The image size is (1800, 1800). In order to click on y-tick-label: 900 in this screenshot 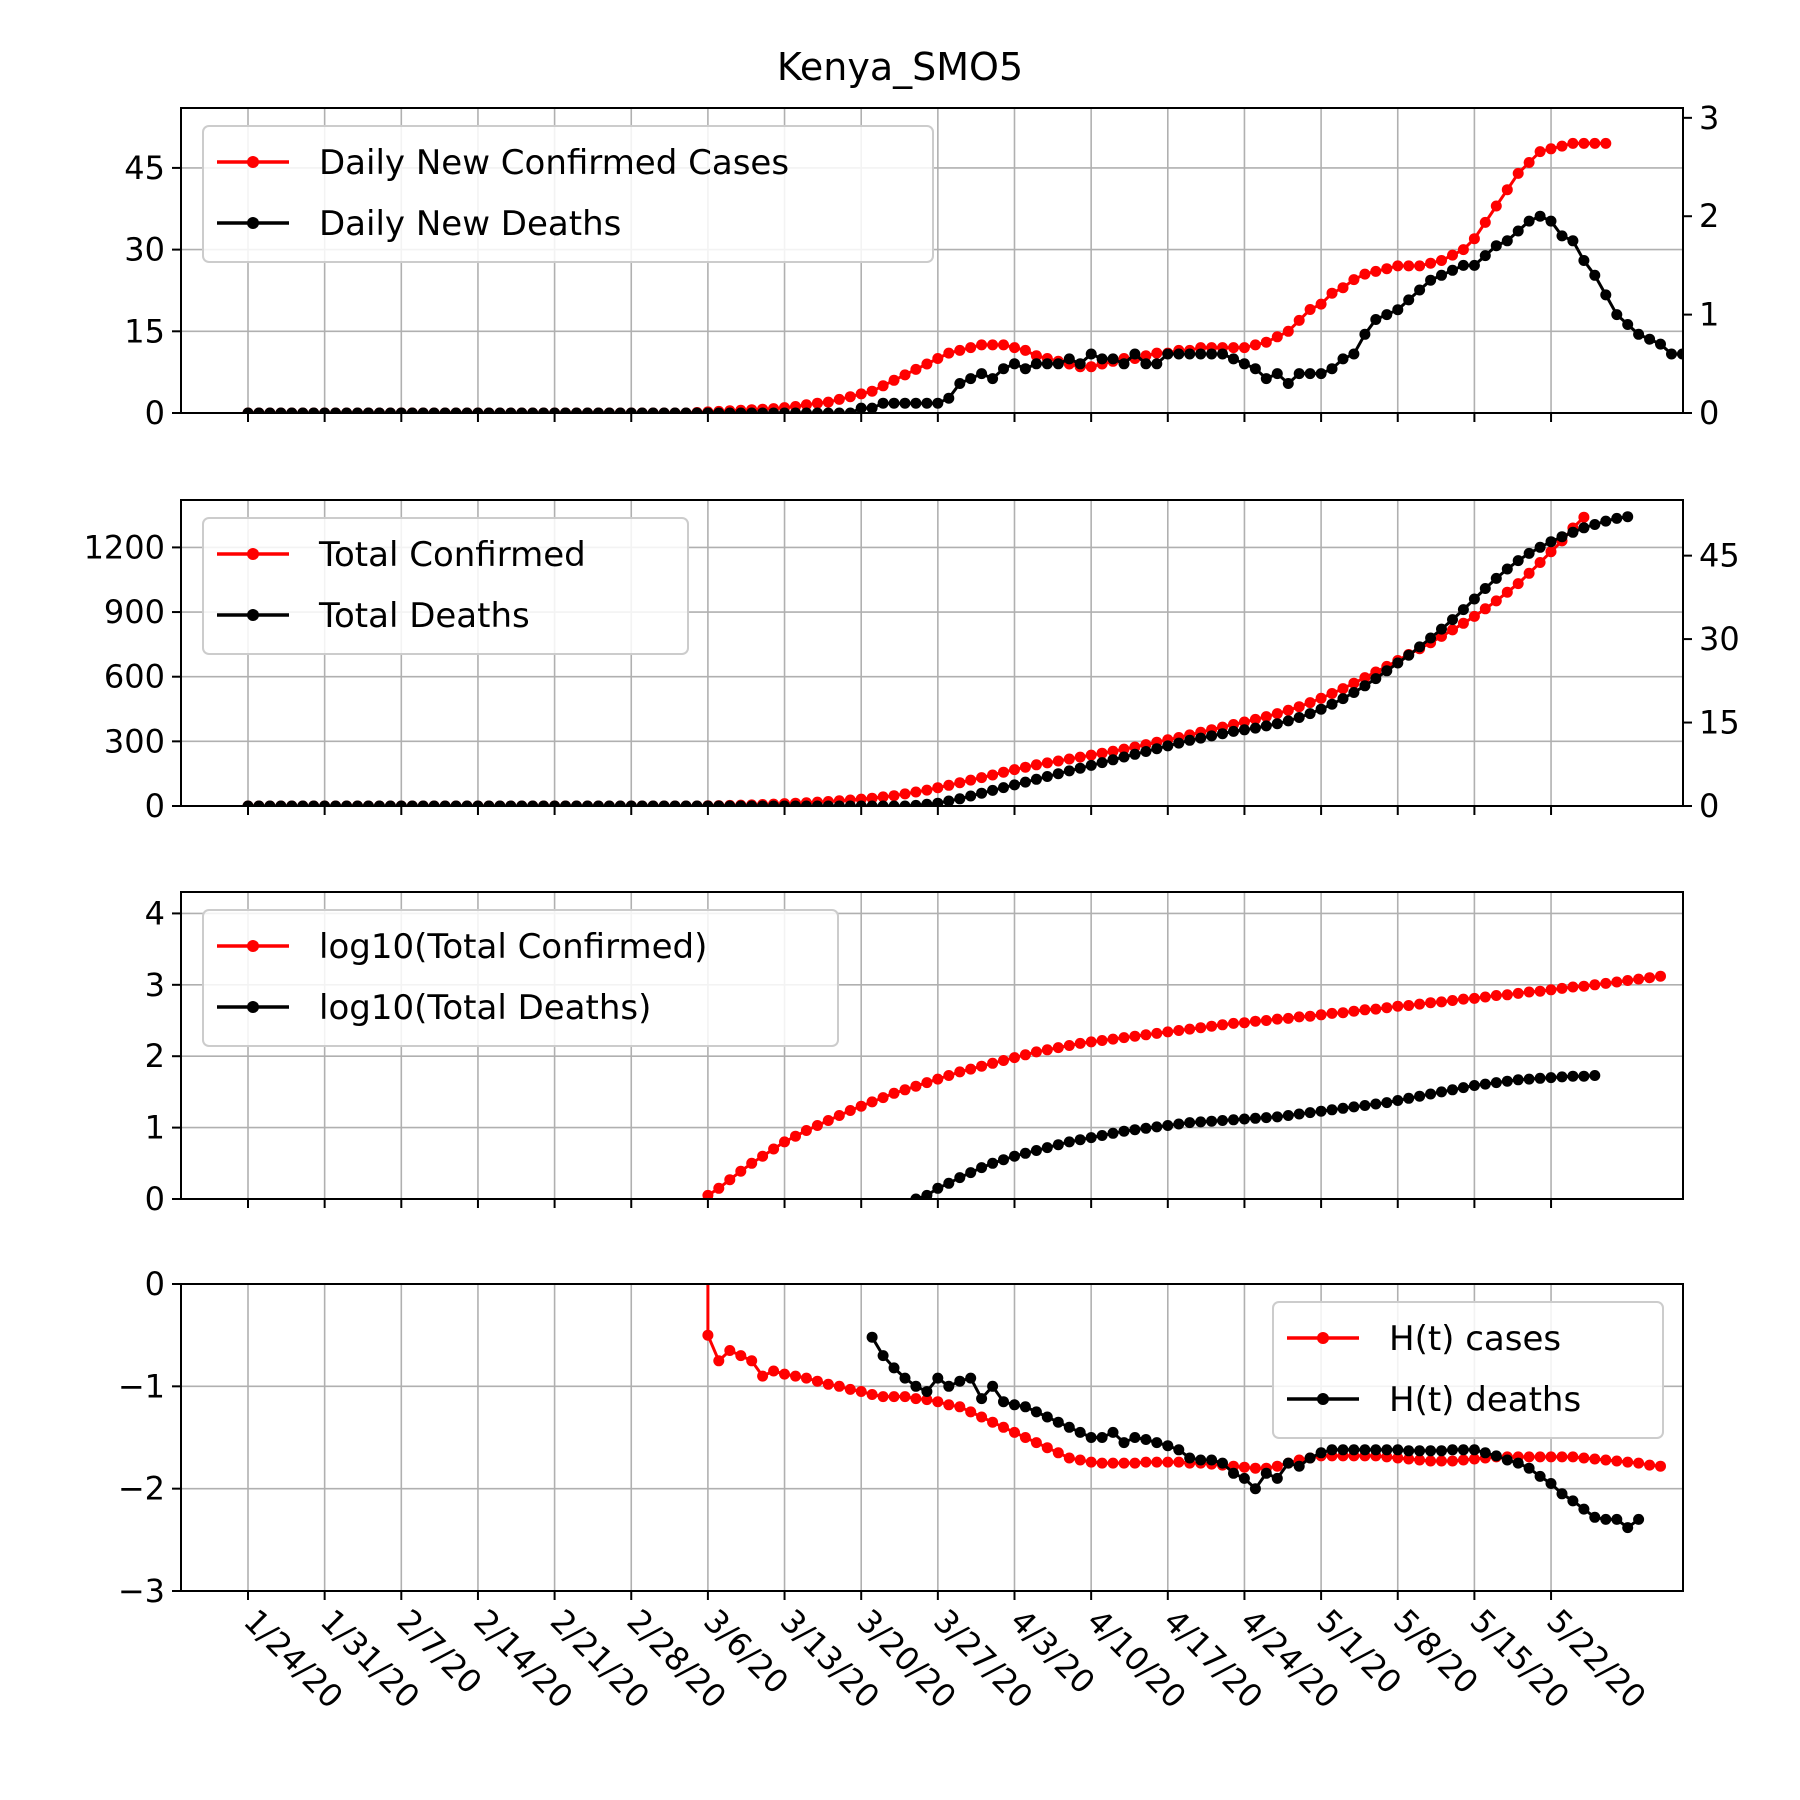, I will do `click(134, 612)`.